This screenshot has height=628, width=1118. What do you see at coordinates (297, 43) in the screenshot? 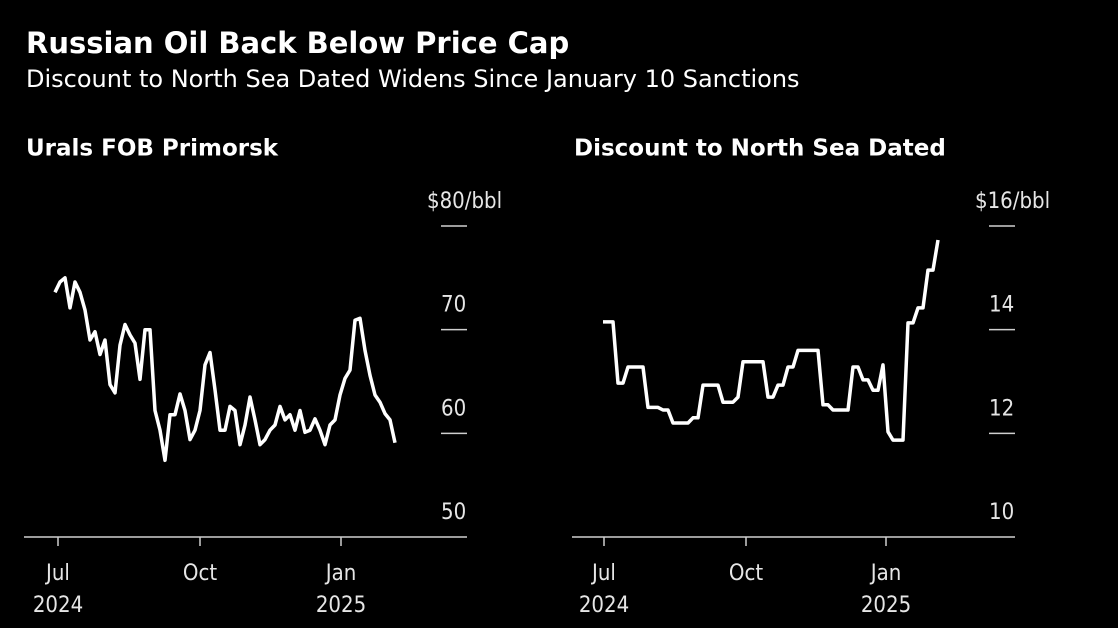
I see `chart-title: Russian Oil Back Below Price Cap` at bounding box center [297, 43].